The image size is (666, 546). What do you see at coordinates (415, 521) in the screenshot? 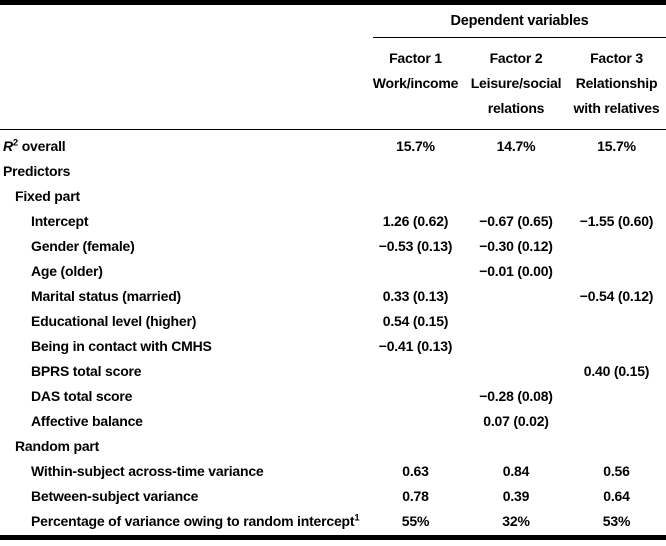
I see `value-cell: 55%` at bounding box center [415, 521].